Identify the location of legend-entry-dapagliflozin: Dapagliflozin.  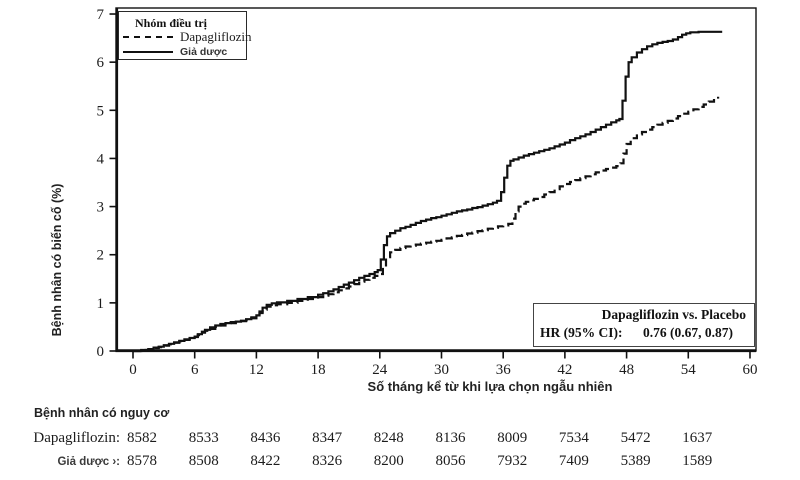
(187, 36).